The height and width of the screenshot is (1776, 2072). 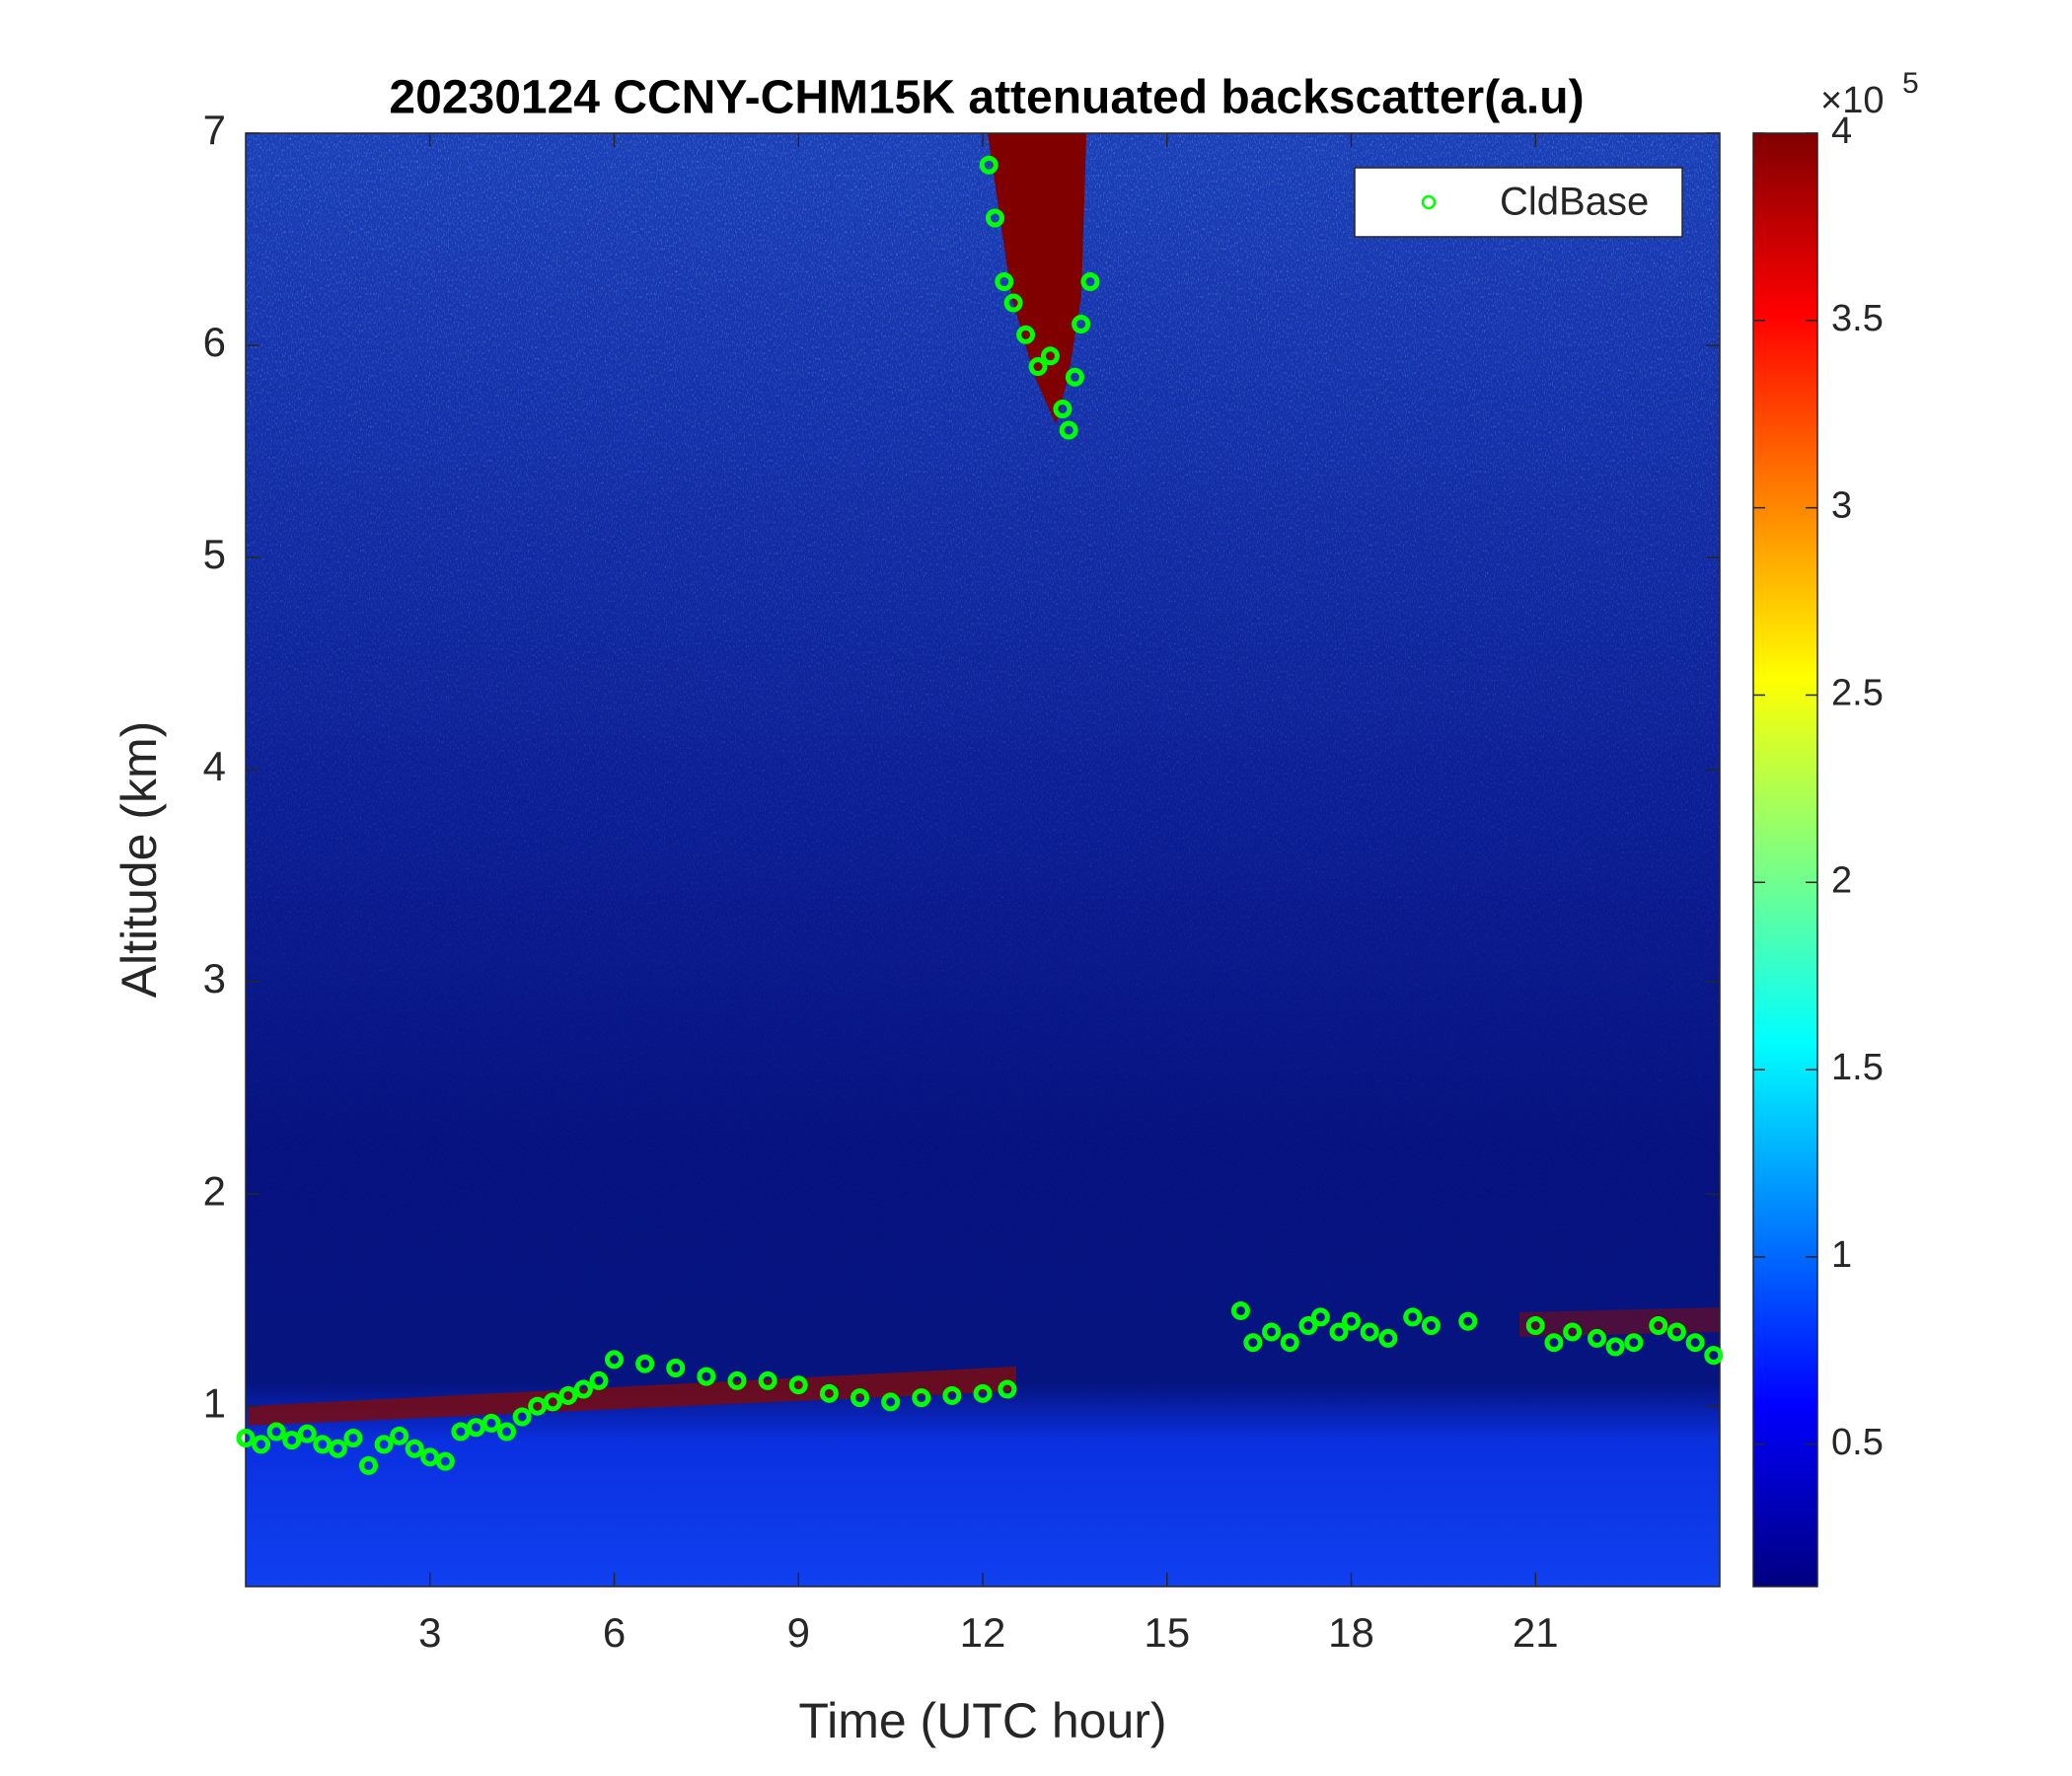 What do you see at coordinates (799, 1632) in the screenshot?
I see `x-tick-label: 9` at bounding box center [799, 1632].